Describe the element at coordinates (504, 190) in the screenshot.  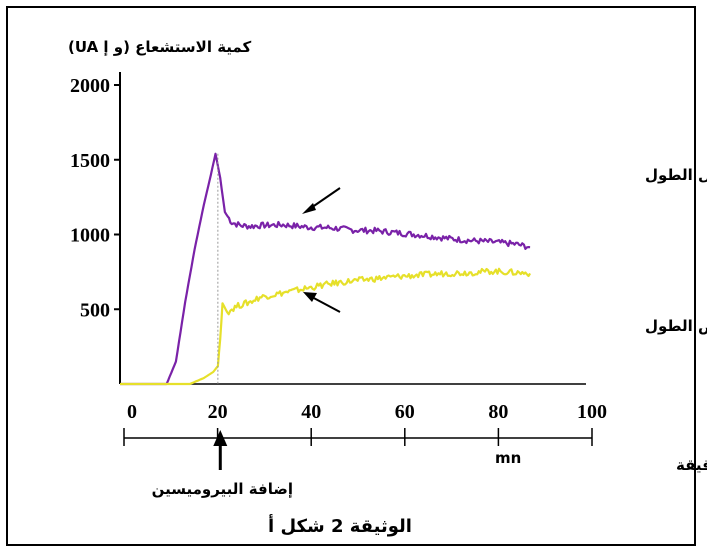
I see `series-label-1: باستعمال ARNm كامل الطول` at that location.